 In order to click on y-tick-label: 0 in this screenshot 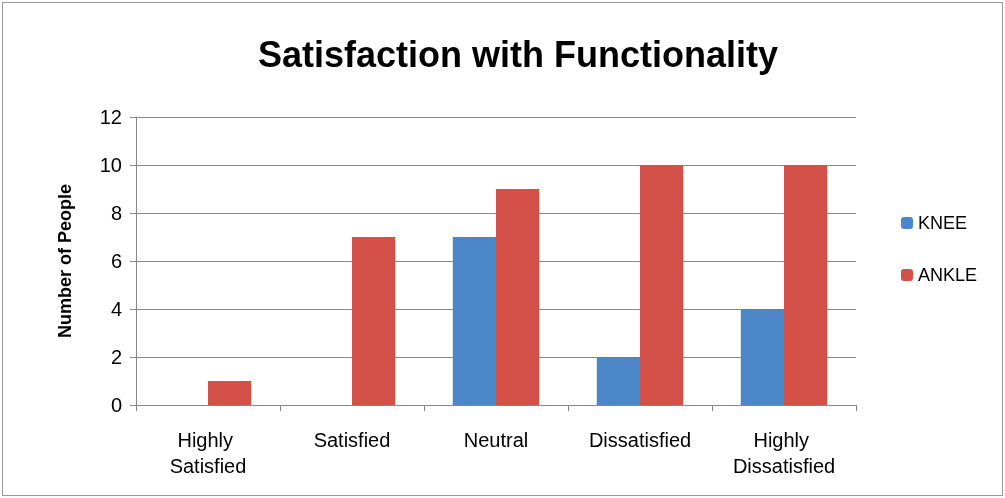, I will do `click(116, 405)`.